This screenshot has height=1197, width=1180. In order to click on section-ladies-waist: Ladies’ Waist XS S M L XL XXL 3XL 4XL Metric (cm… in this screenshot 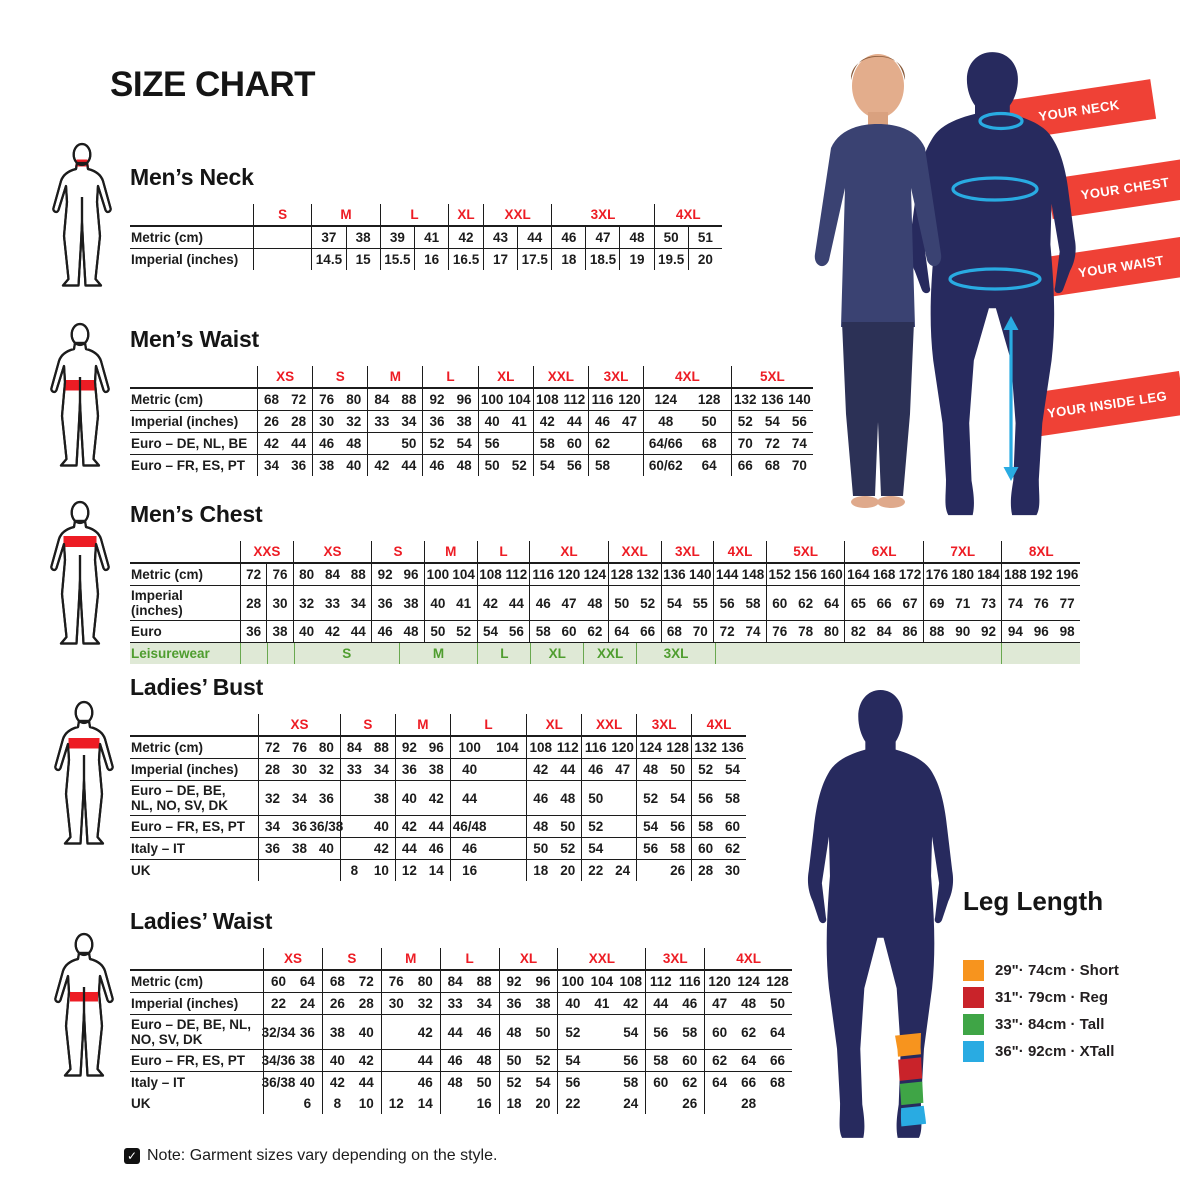, I will do `click(461, 1011)`.